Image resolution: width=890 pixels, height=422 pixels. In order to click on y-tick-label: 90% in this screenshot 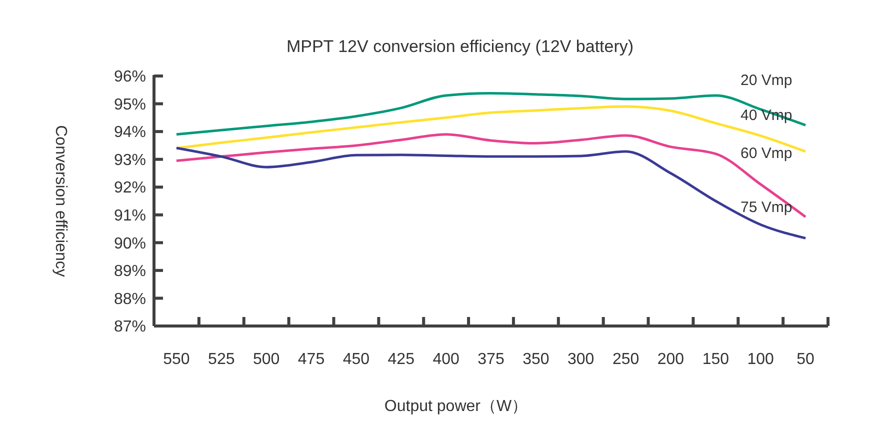, I will do `click(130, 243)`.